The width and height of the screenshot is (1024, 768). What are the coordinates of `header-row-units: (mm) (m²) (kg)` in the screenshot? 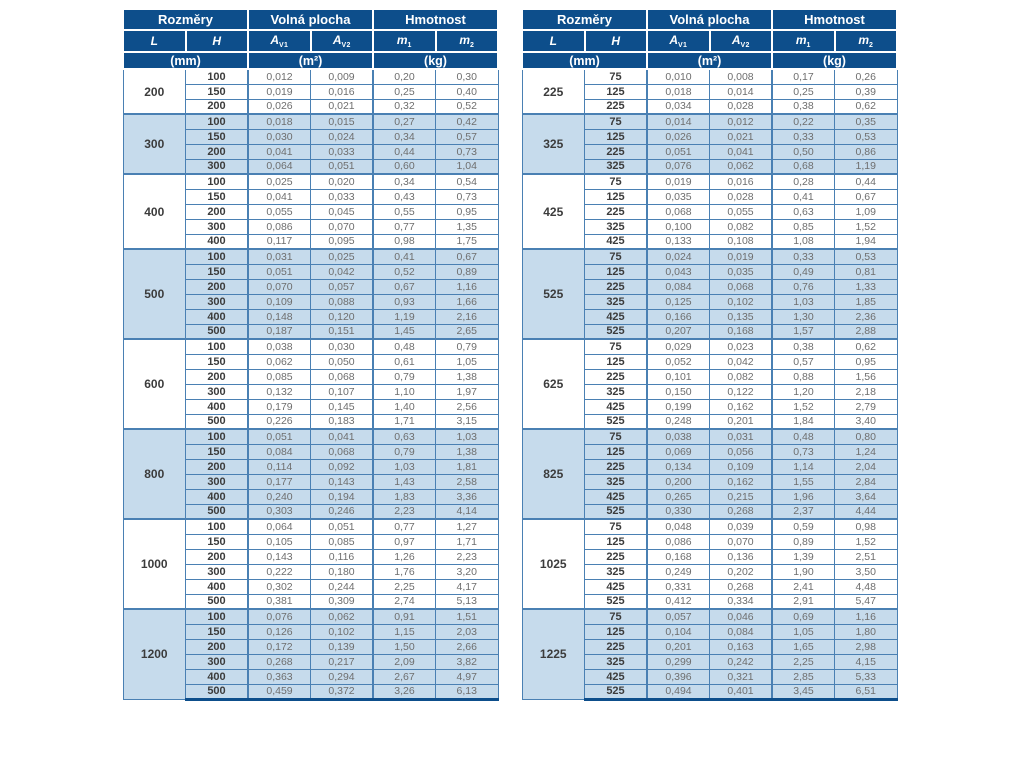 It's located at (310, 60).